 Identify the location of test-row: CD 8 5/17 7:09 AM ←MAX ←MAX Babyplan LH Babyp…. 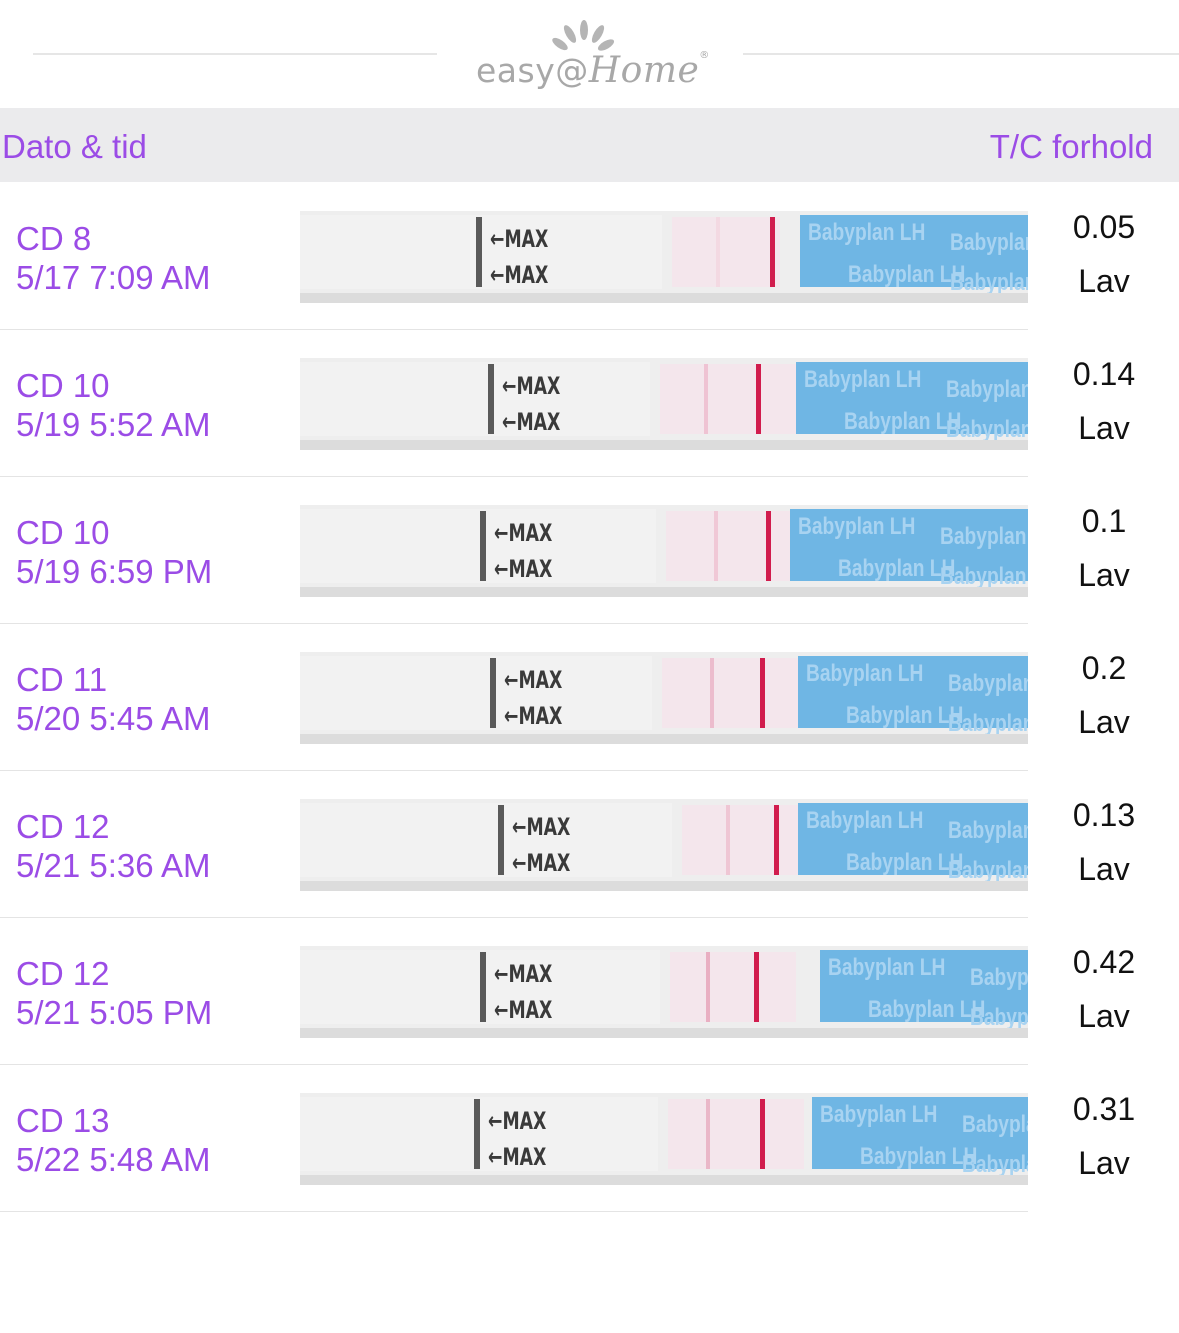
(589, 256).